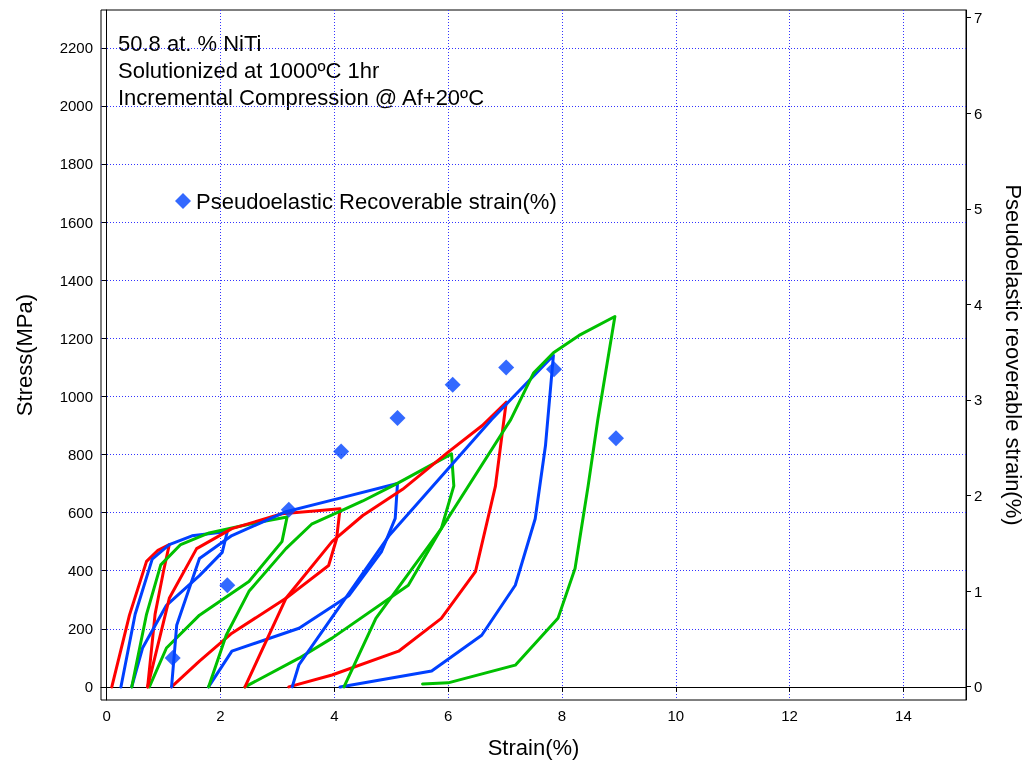  I want to click on y2-tick-label: 3, so click(978, 400).